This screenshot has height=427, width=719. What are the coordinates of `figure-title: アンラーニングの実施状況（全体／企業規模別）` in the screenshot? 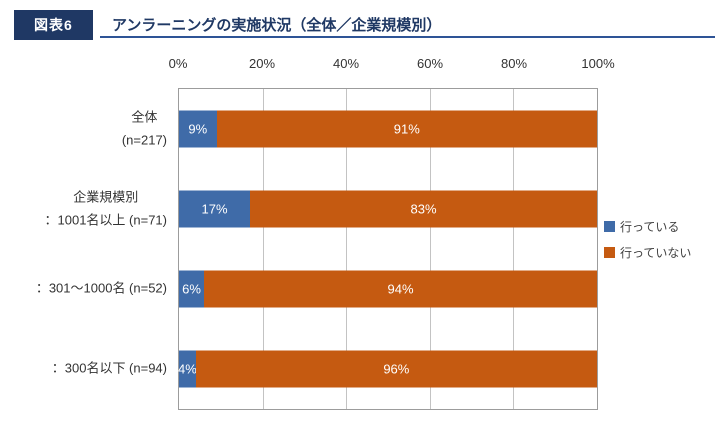 It's located at (277, 25).